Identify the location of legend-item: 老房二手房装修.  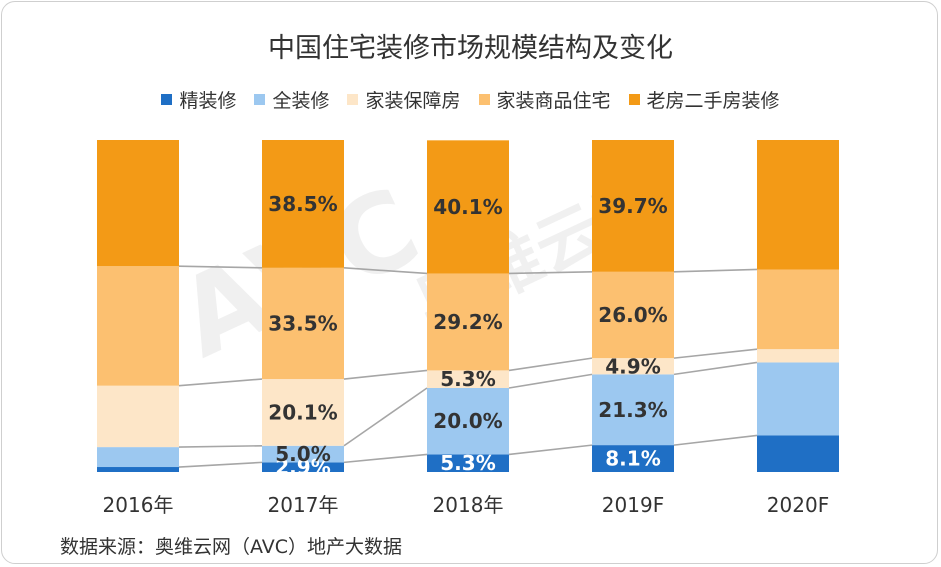
(704, 99).